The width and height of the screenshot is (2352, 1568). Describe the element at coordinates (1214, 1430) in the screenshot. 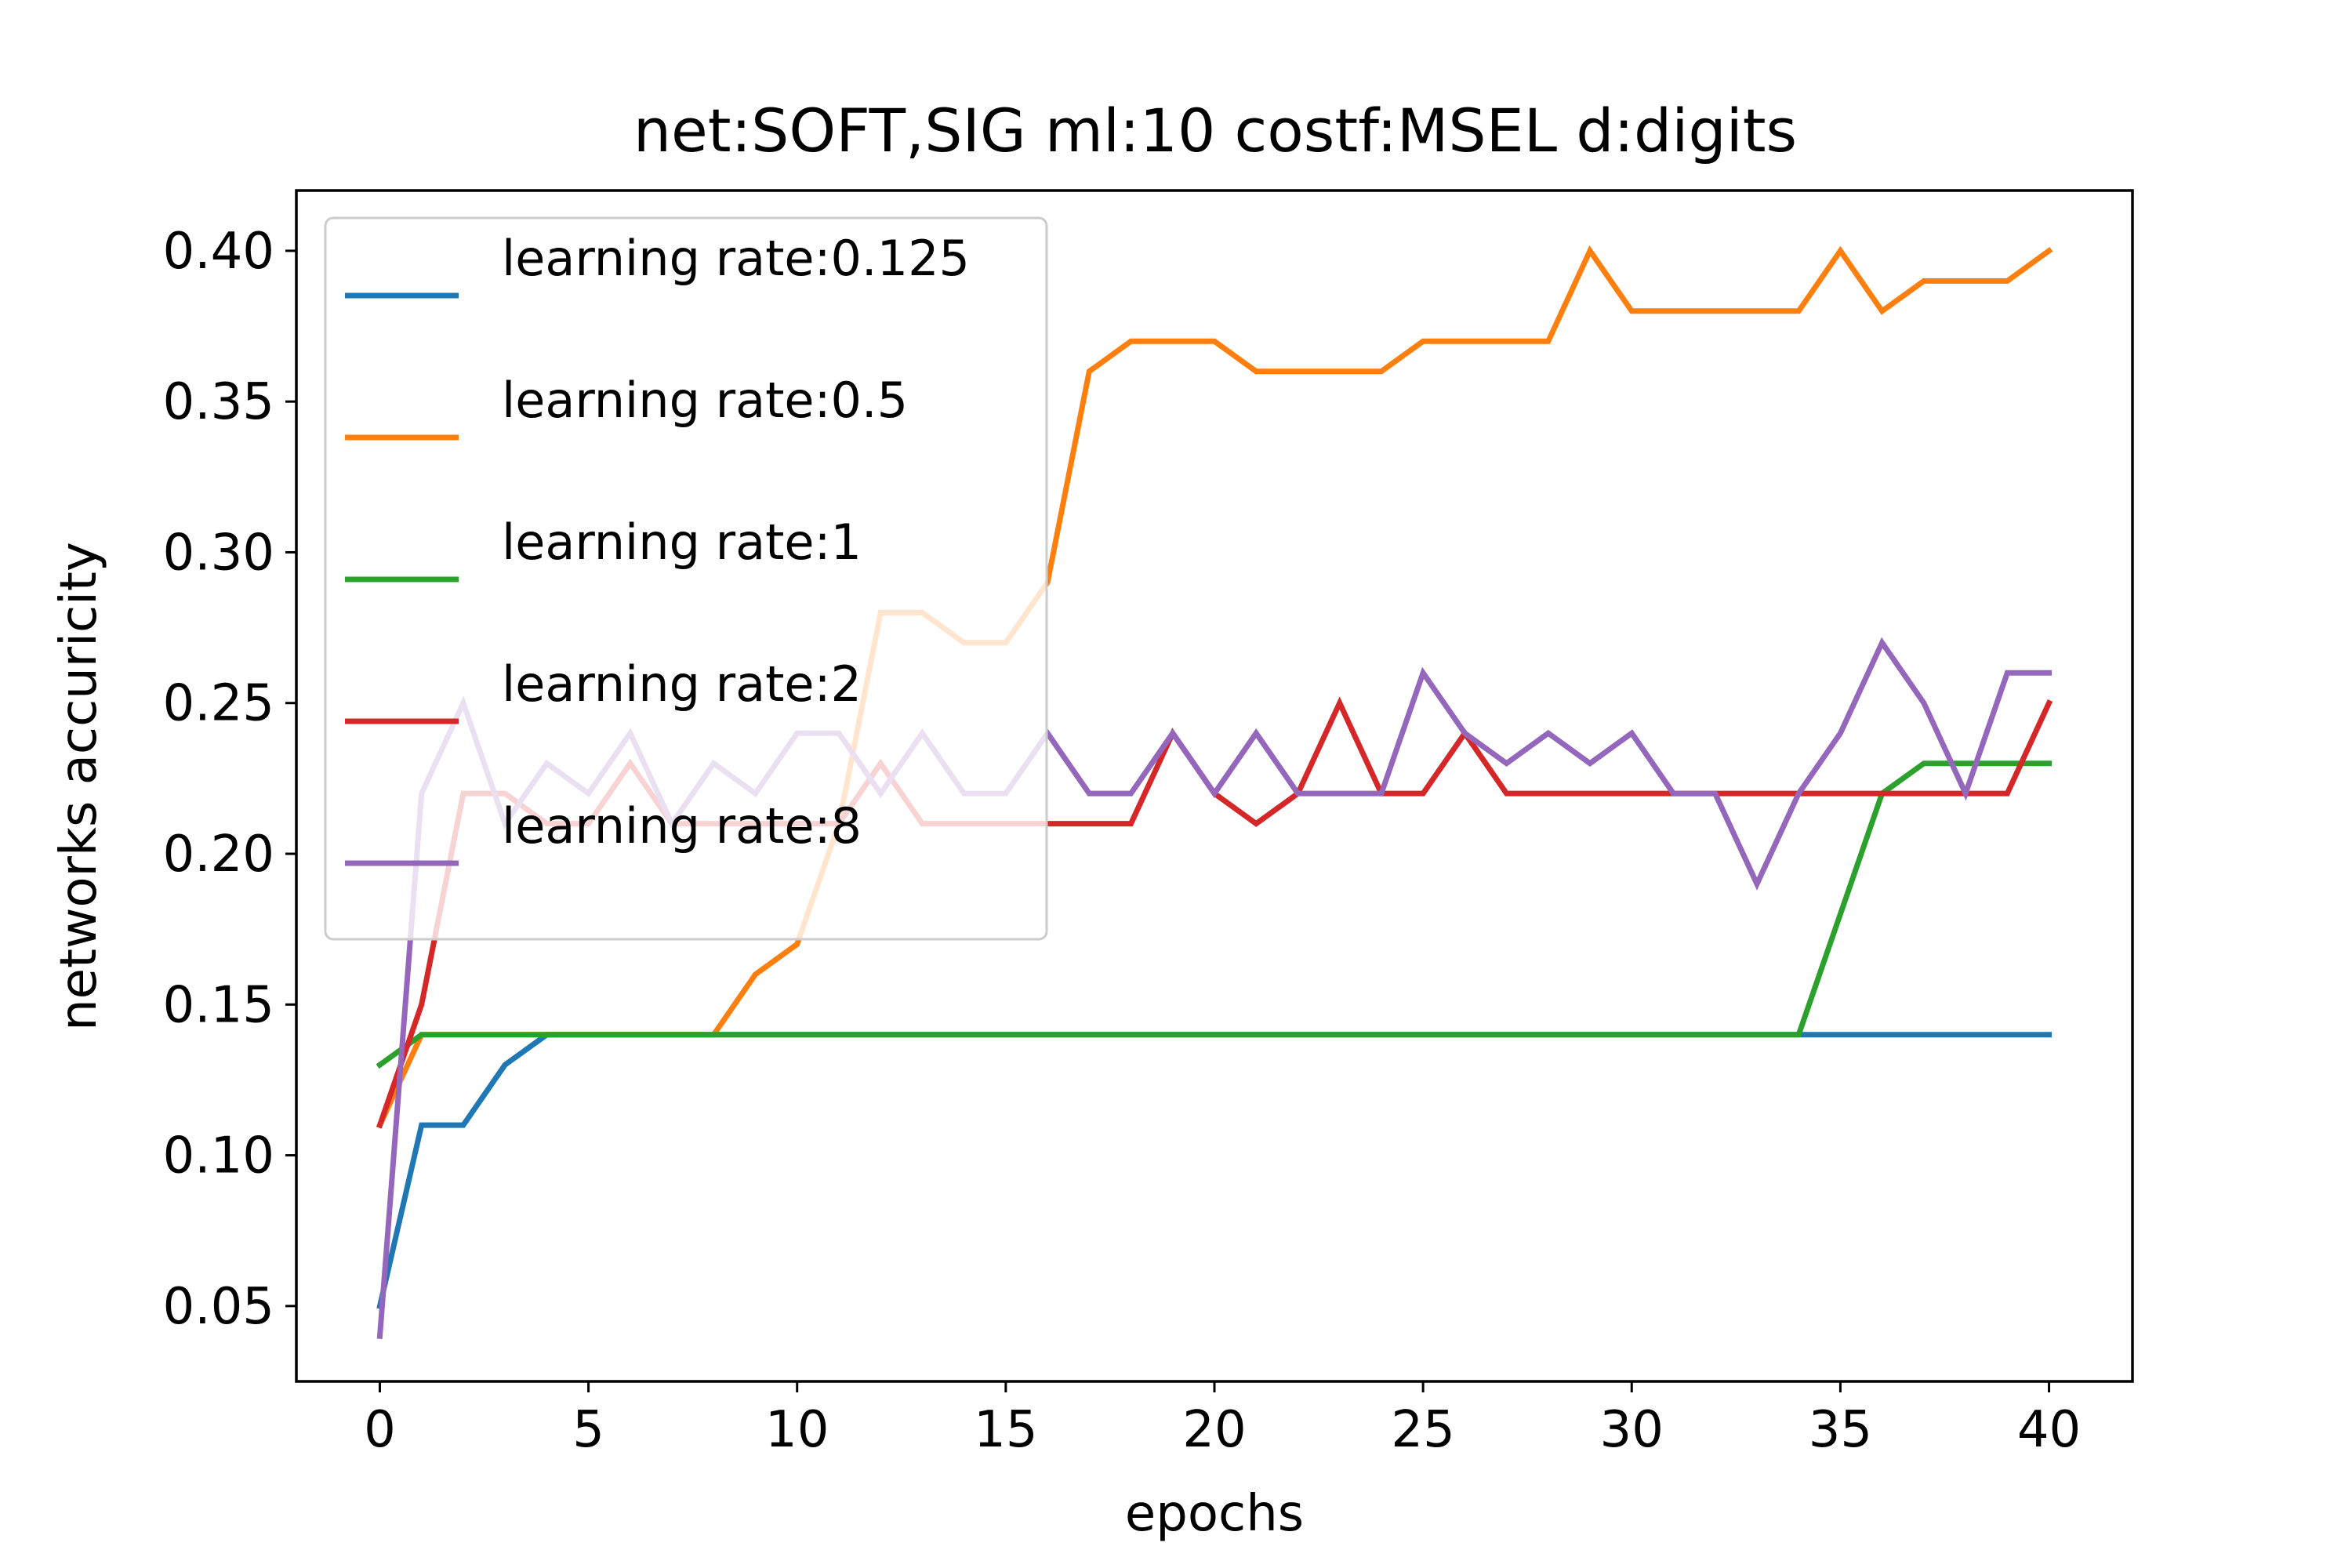

I see `x-tick-label: 20` at that location.